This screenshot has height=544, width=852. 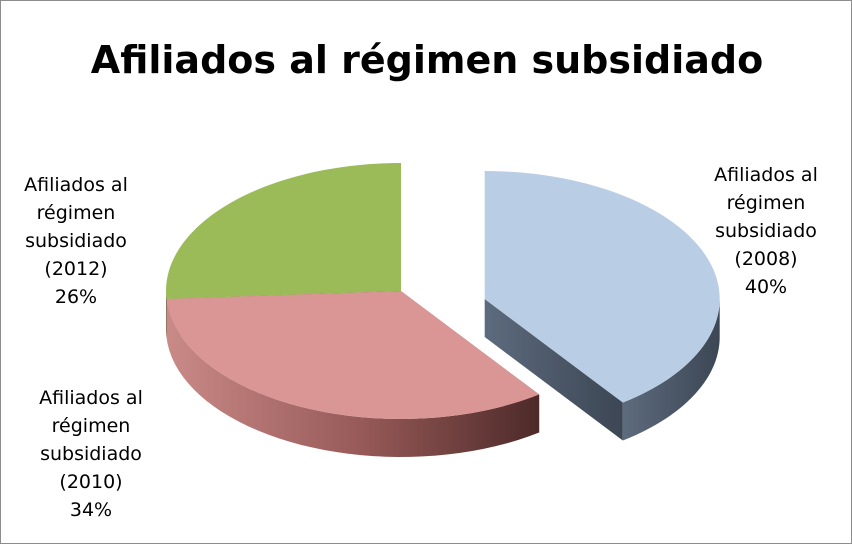 I want to click on category-label: Afiliados al régimen subsidiado (2008), so click(x=766, y=217).